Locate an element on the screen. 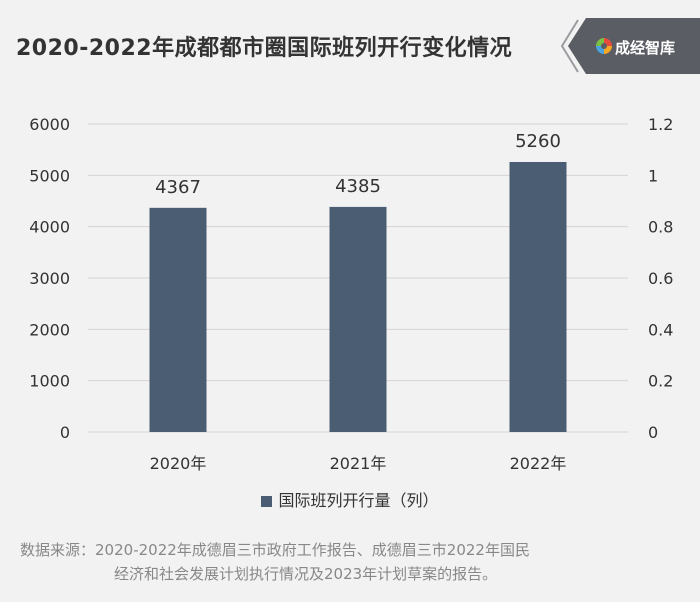  y2-tick-label: 0.2 is located at coordinates (660, 381).